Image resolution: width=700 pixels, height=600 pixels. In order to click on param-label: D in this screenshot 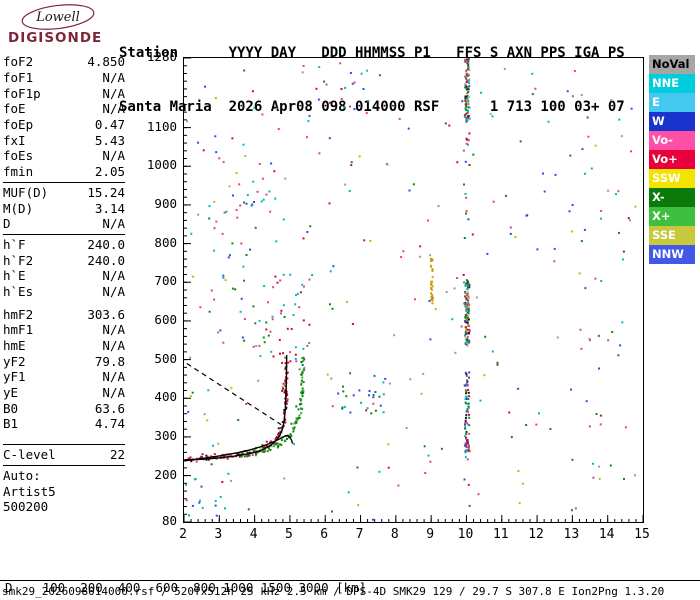, I will do `click(7, 224)`.